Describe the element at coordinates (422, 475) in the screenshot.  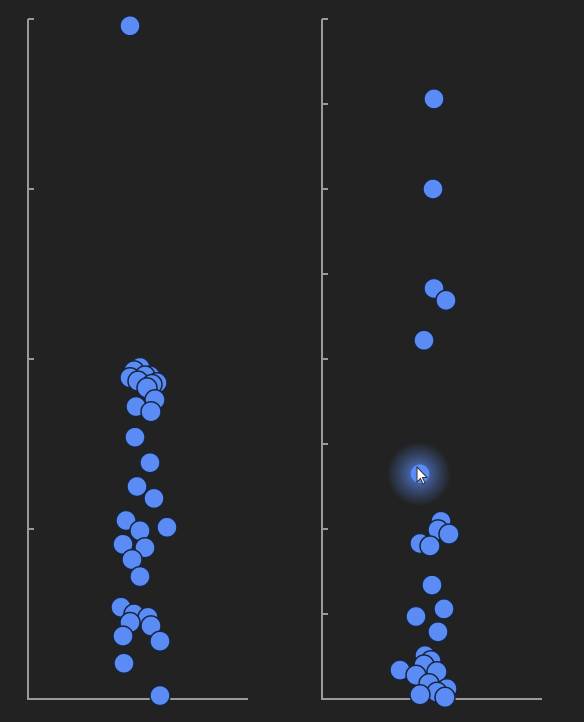
I see `mouse-pointer-icon` at that location.